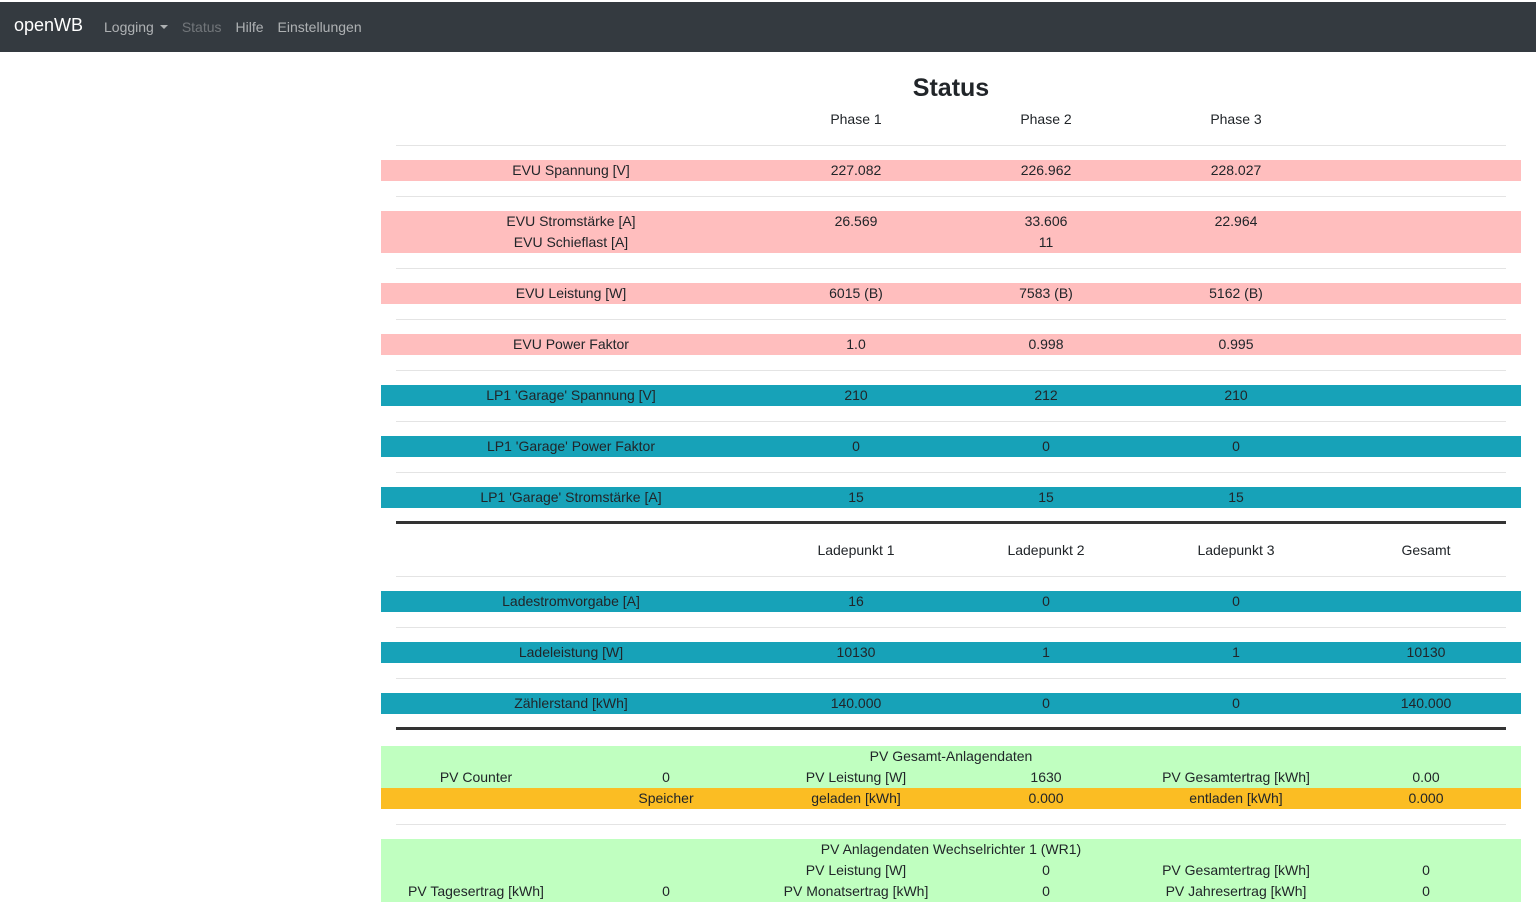 This screenshot has width=1536, height=907. Describe the element at coordinates (1046, 395) in the screenshot. I see `row-value: 212` at that location.